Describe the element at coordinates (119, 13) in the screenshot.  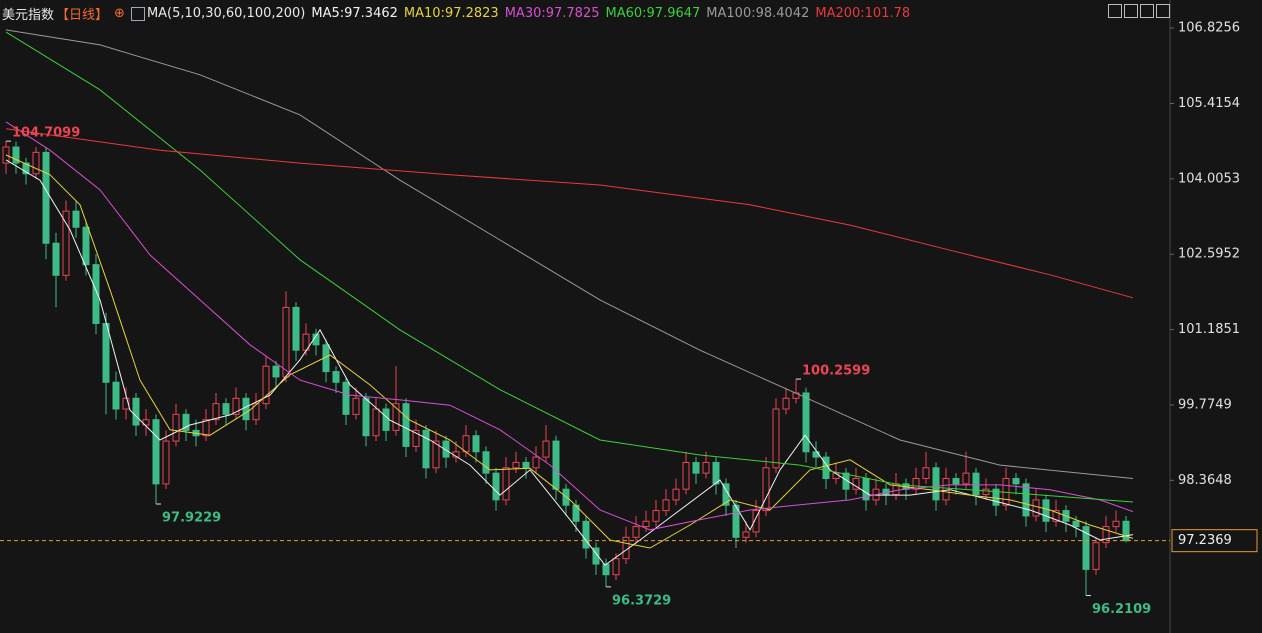
I see `add-icon: ⊕` at that location.